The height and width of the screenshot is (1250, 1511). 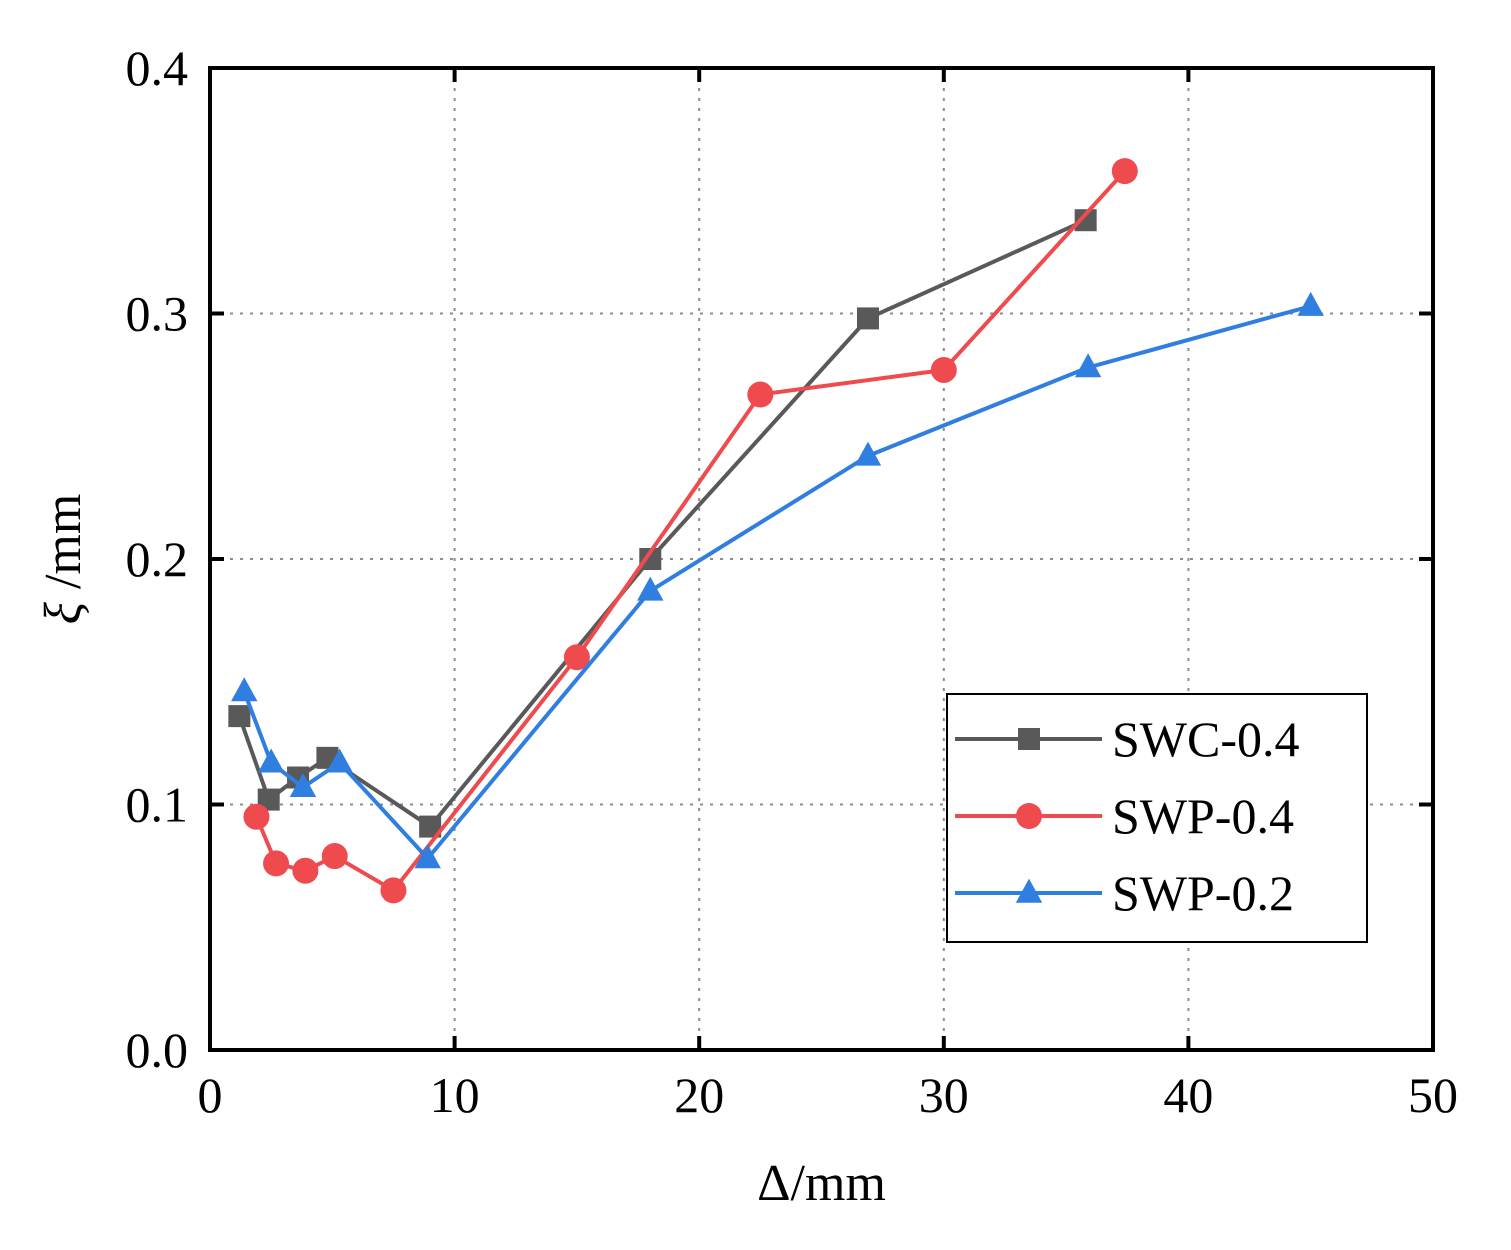 I want to click on x-tick-label: 20, so click(x=699, y=1095).